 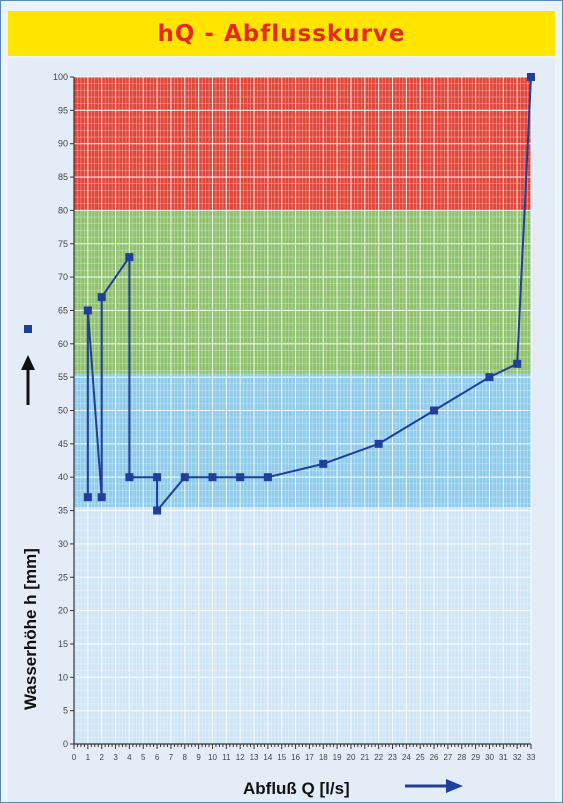 I want to click on x-tick-label: 20, so click(x=351, y=757).